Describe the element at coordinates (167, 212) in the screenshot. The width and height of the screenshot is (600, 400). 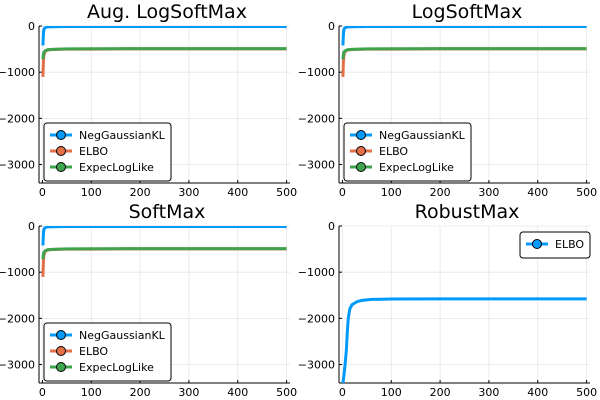
I see `subplot-title: SoftMax` at that location.